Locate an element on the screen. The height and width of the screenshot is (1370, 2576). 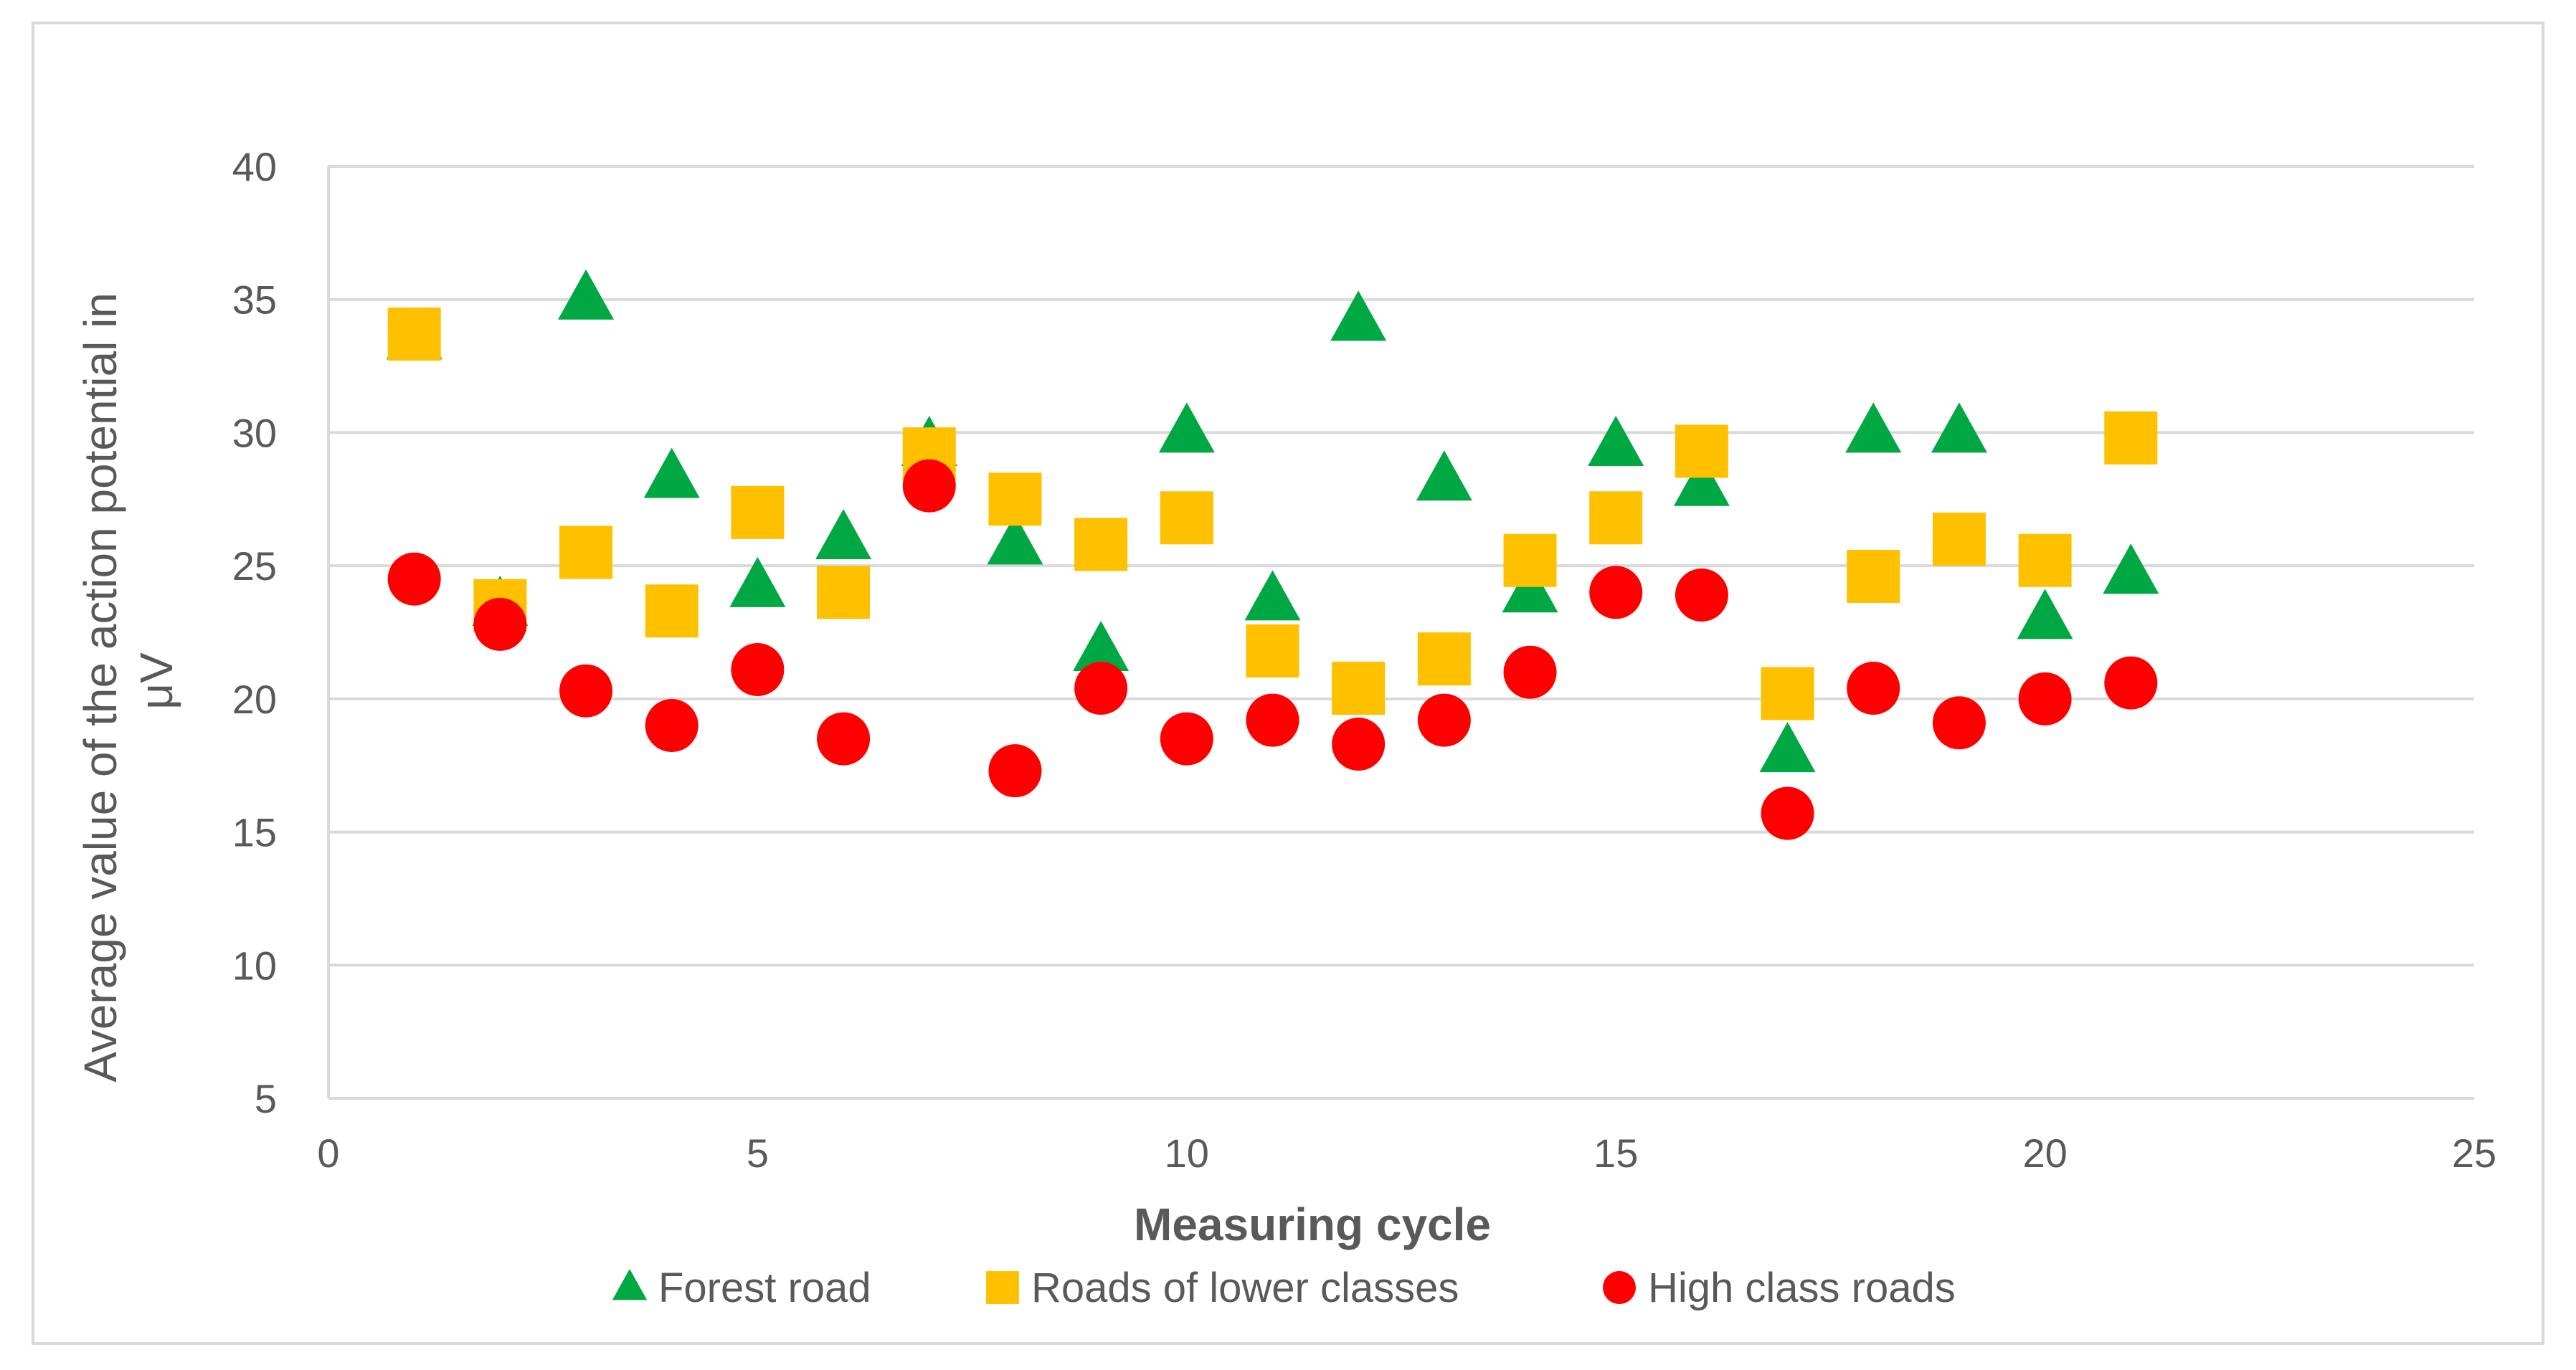
y-axis-title-line-2: μV is located at coordinates (156, 681).